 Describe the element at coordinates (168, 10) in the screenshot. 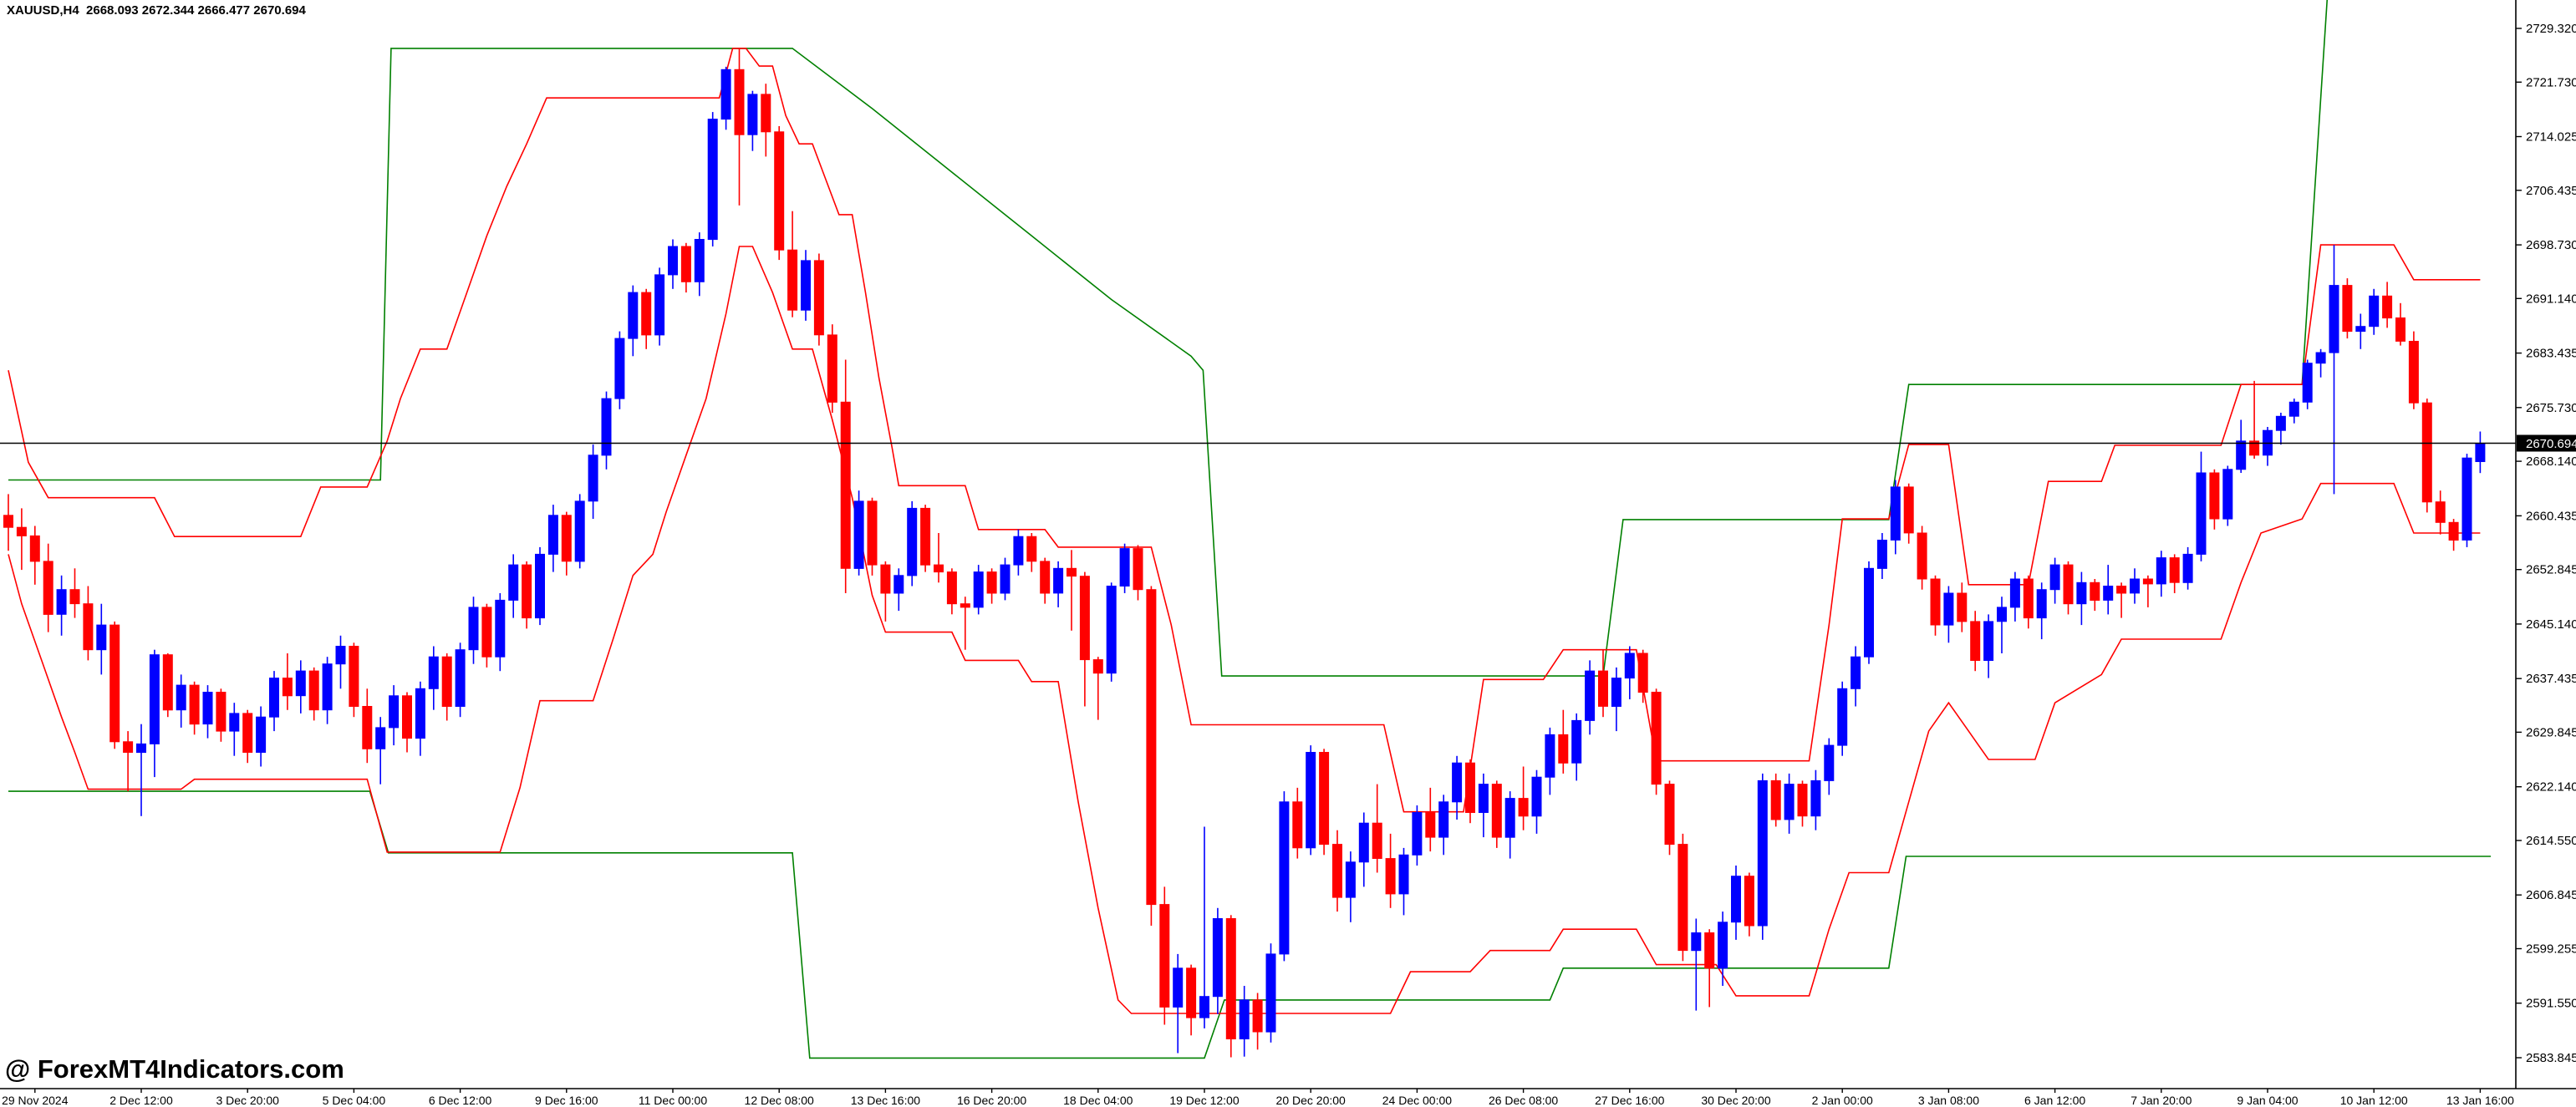

I see `high-value: 2672.344` at that location.